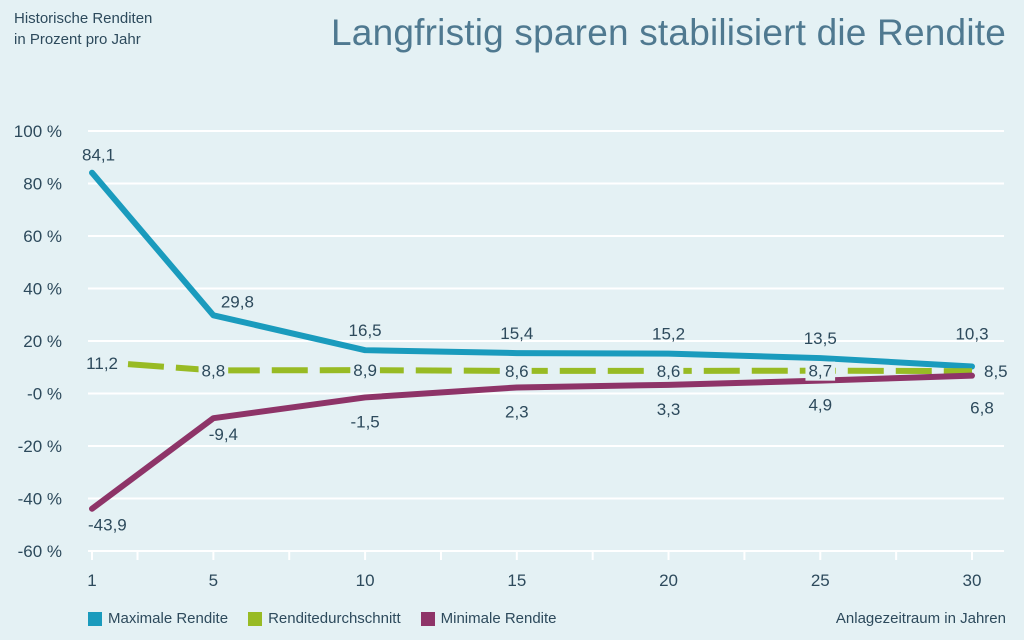 The image size is (1024, 640). I want to click on data-label-max: 16,5, so click(365, 330).